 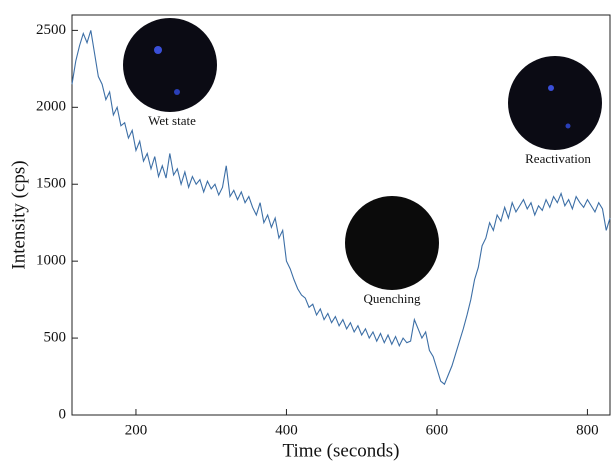 I want to click on y-tick-label: 0, so click(x=63, y=414).